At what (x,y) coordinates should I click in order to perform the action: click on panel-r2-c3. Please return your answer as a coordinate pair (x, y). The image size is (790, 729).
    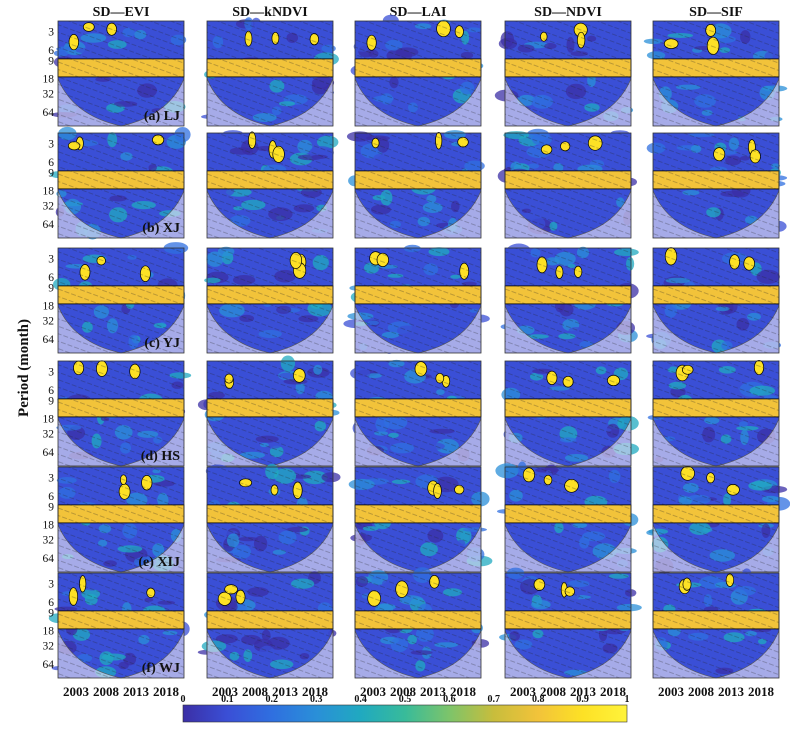
    Looking at the image, I should click on (415, 184).